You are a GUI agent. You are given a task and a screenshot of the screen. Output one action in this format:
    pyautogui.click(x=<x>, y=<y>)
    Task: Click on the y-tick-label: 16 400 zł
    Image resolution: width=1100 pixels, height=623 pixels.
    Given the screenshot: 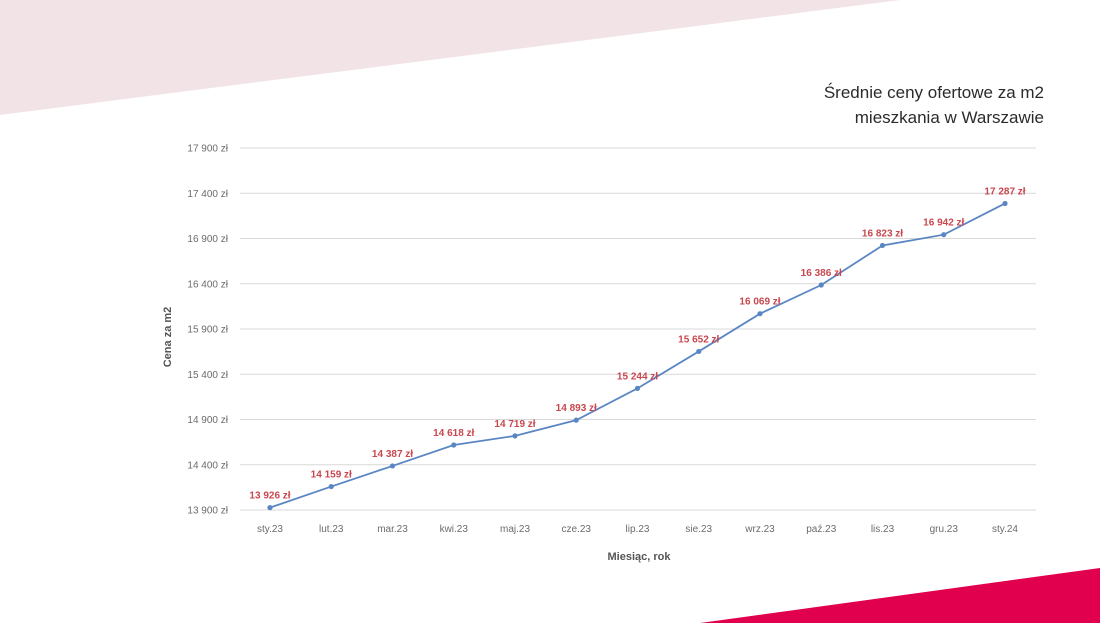 What is the action you would take?
    pyautogui.click(x=207, y=284)
    